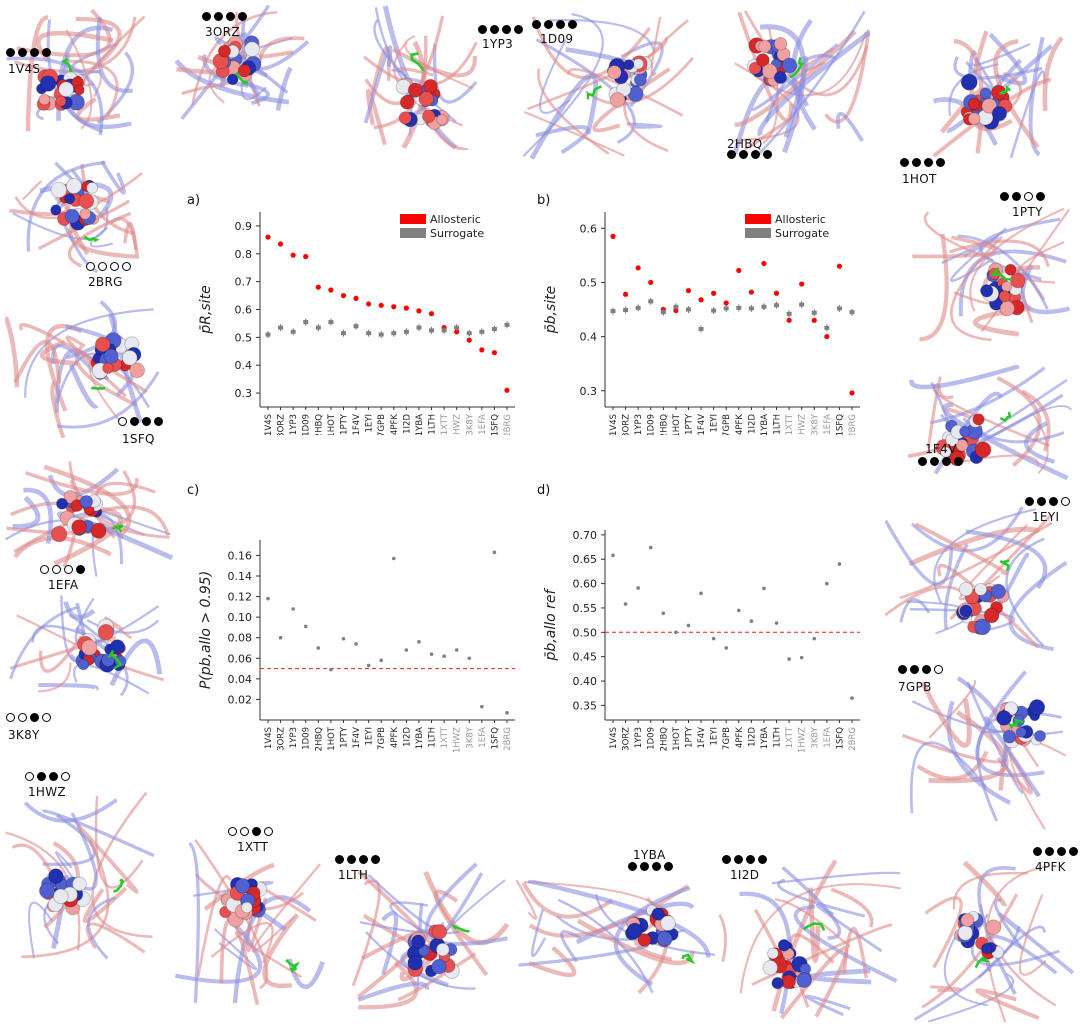  I want to click on protein-structure-1eyi, so click(976, 579).